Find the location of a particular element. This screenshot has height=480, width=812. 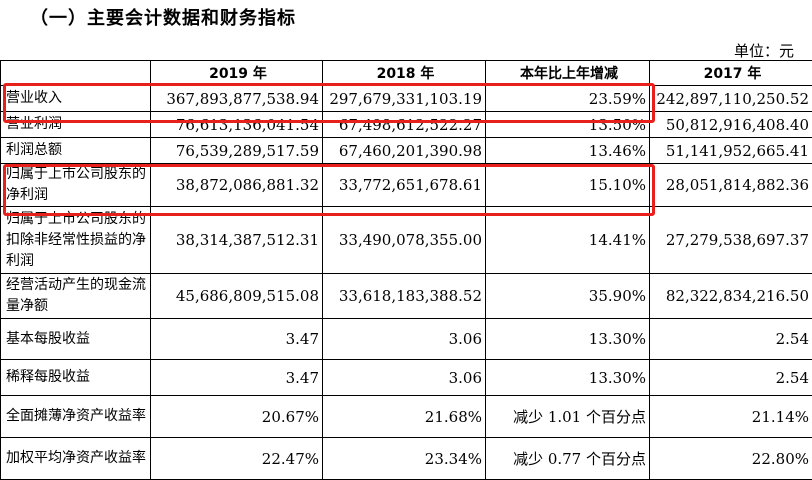

cell-2018: 33,618,183,388.52 is located at coordinates (404, 296).